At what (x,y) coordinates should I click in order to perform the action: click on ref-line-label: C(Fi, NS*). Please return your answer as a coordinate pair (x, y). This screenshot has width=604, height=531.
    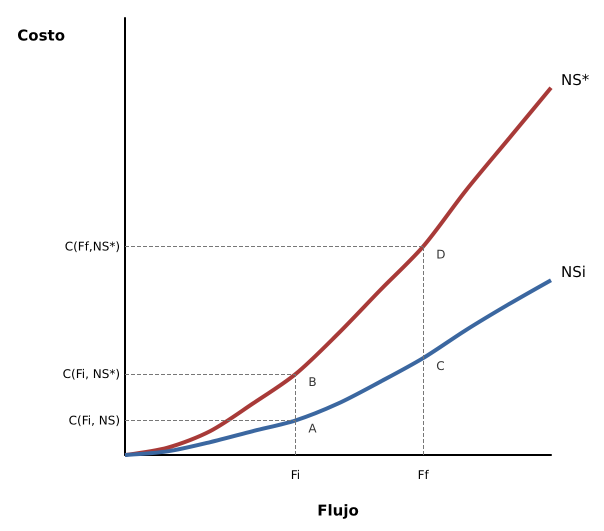
    Looking at the image, I should click on (91, 374).